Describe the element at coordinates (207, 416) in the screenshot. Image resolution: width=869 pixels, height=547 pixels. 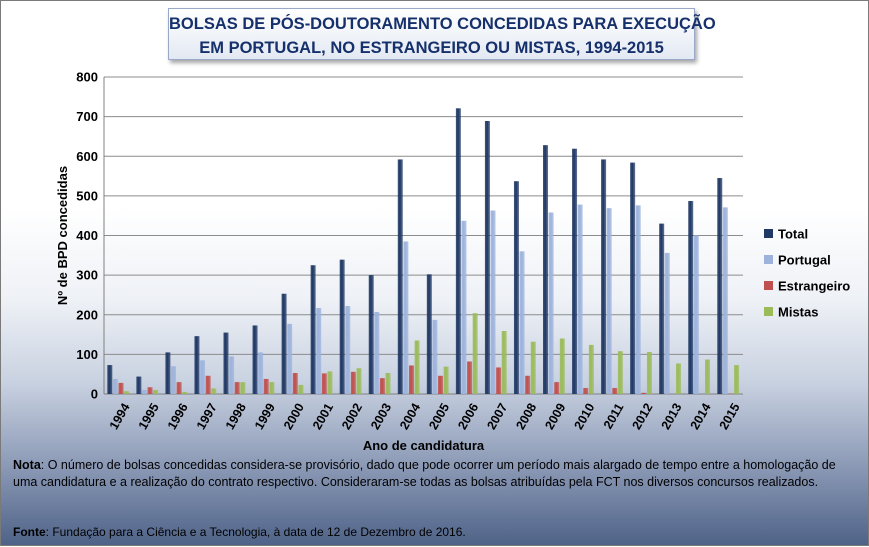
I see `x-tick-label: 1997` at that location.